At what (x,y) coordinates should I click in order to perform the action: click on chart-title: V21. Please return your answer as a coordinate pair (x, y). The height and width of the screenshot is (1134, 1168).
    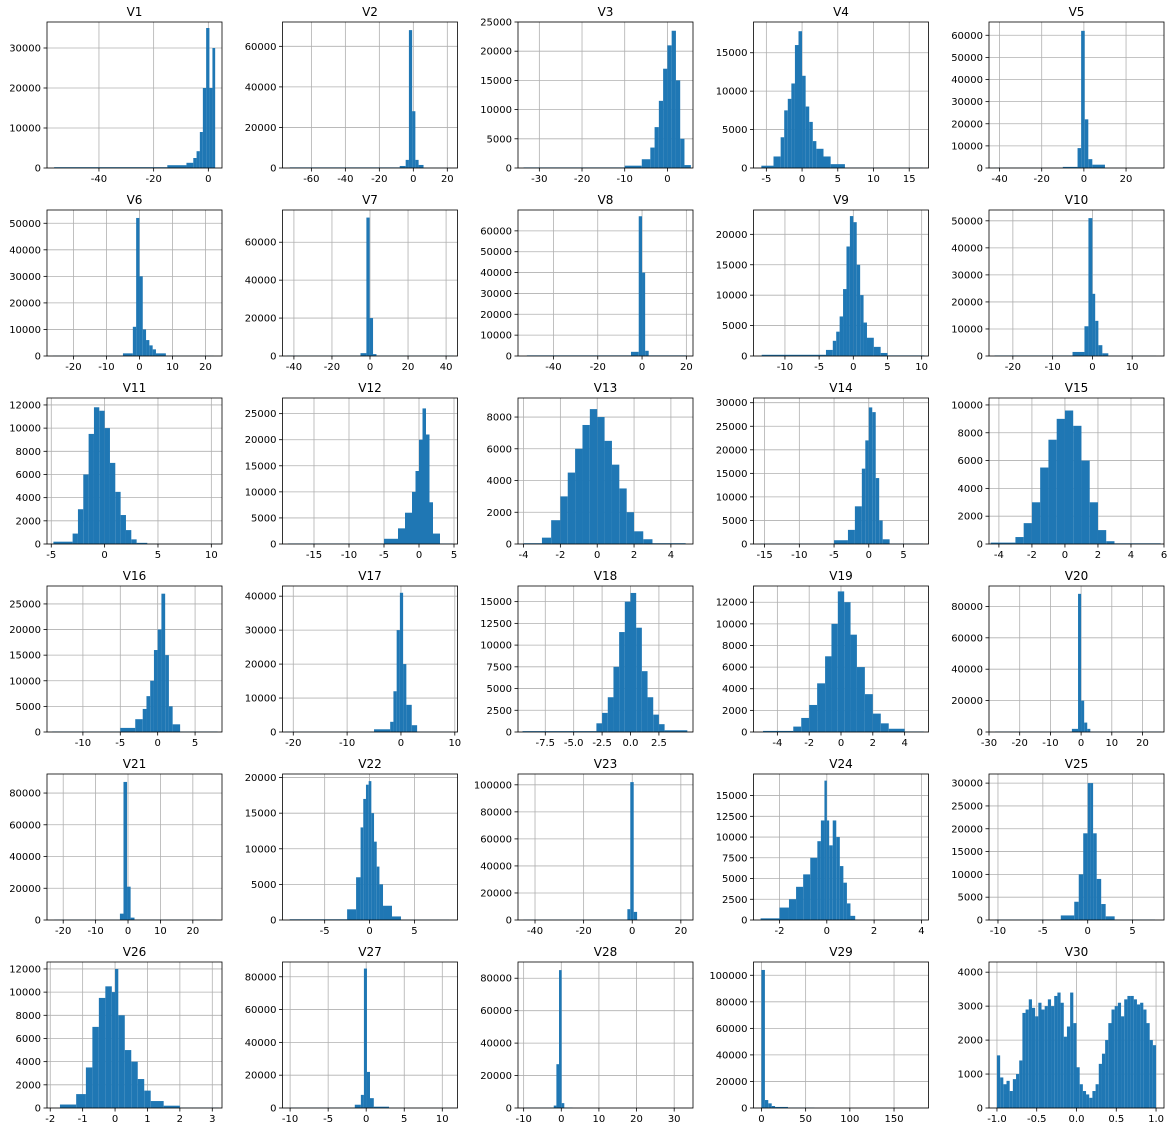
    Looking at the image, I should click on (134, 764).